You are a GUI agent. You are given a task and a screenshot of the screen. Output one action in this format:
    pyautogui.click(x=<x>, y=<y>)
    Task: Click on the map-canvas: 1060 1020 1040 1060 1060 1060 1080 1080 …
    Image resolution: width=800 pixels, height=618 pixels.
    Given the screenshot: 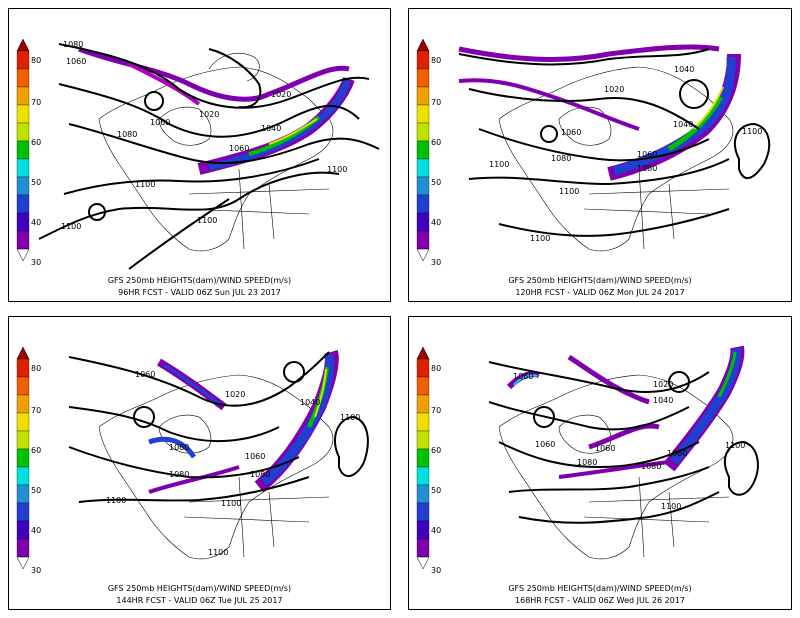 What is the action you would take?
    pyautogui.click(x=623, y=452)
    